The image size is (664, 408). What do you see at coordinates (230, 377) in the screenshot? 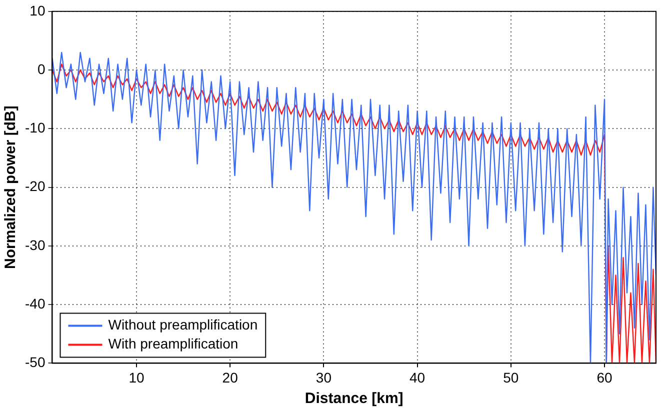
I see `x-tick-label: 20` at bounding box center [230, 377].